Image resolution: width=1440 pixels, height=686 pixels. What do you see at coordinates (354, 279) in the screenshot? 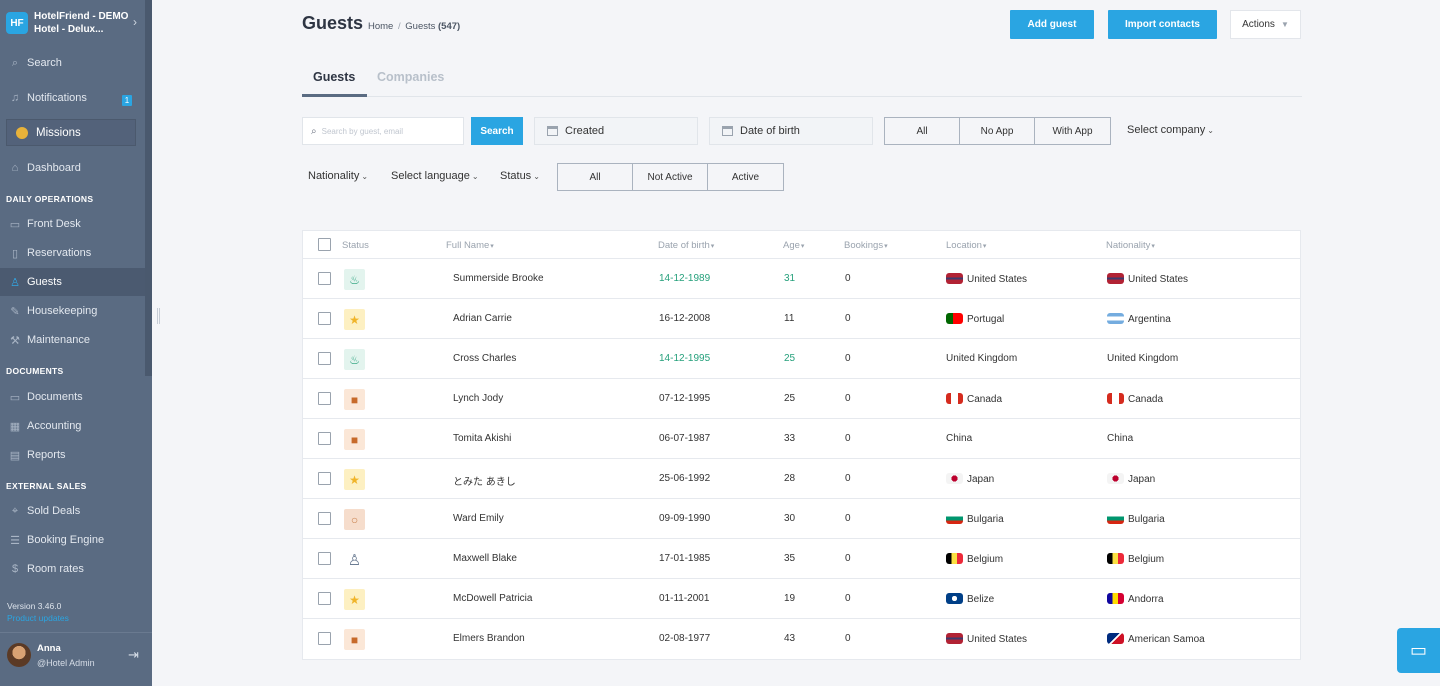
I see `cake-icon: ♨` at bounding box center [354, 279].